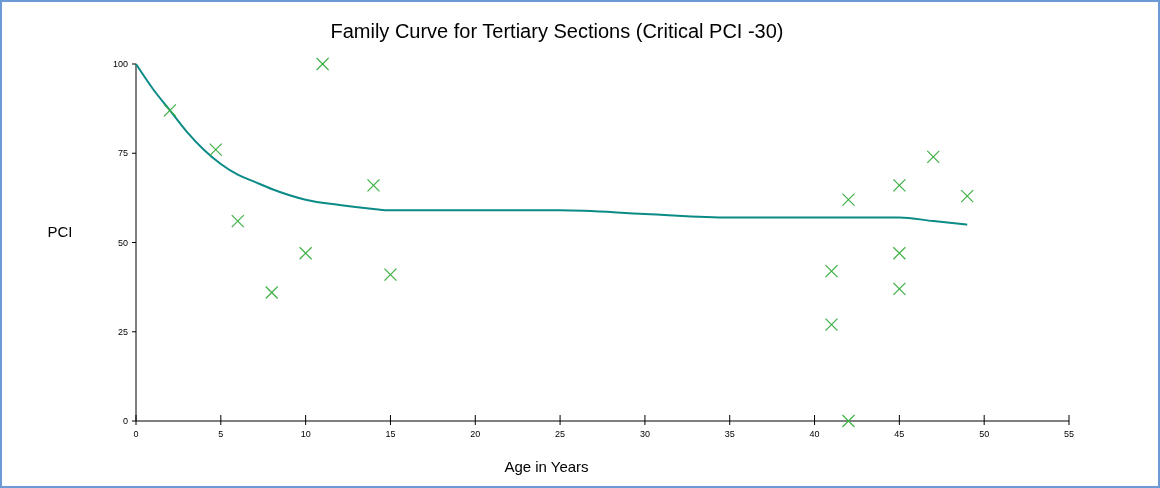 The image size is (1160, 488). What do you see at coordinates (122, 153) in the screenshot?
I see `y-tick-label: 75` at bounding box center [122, 153].